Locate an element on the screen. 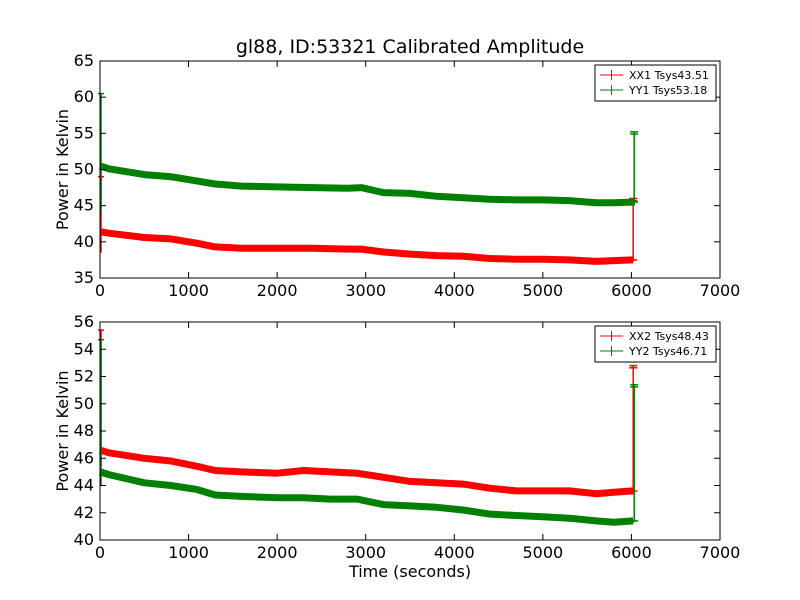 The height and width of the screenshot is (600, 800). y-tick-label: 54 is located at coordinates (84, 348).